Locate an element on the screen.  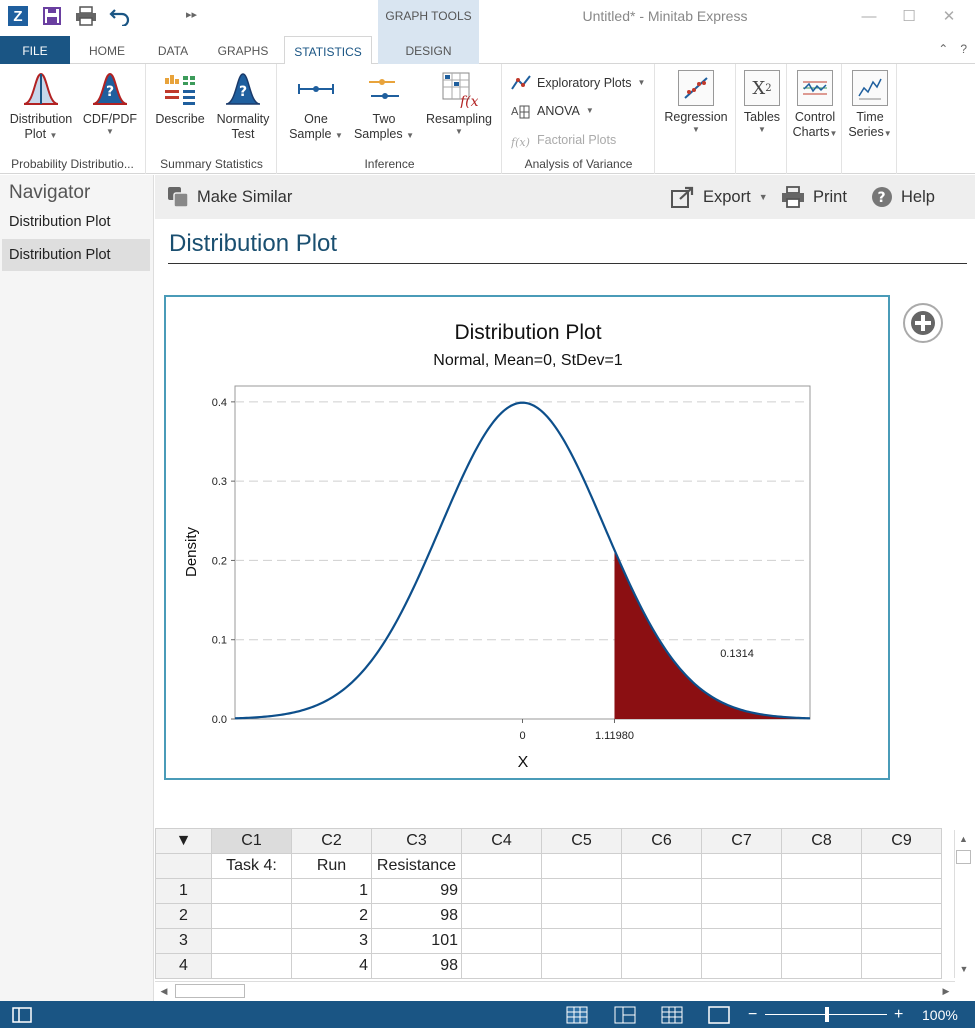
tab-statistics: STATISTICS is located at coordinates (328, 50).